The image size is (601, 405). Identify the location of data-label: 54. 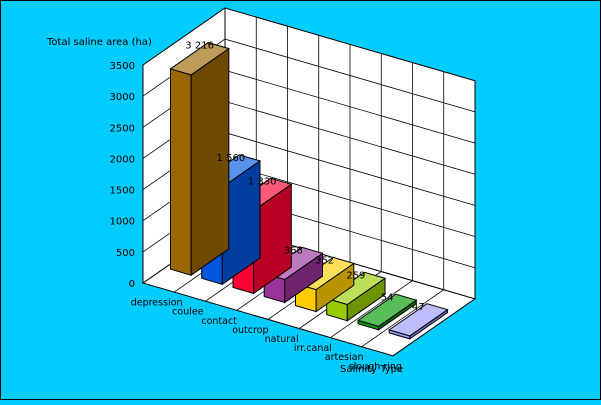
(387, 297).